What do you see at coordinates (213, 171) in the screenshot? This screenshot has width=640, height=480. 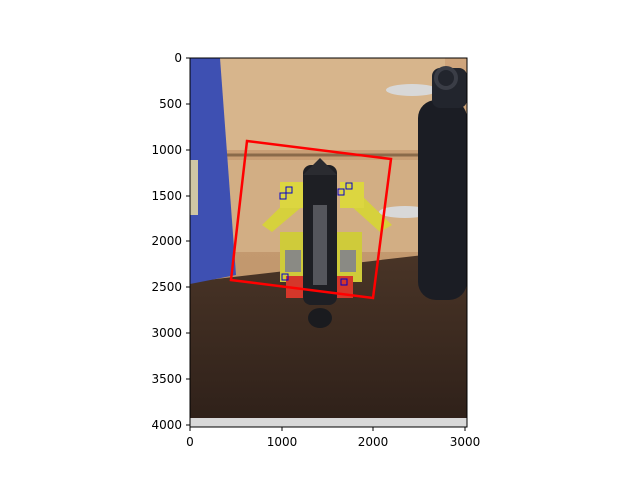 I see `blue-box` at bounding box center [213, 171].